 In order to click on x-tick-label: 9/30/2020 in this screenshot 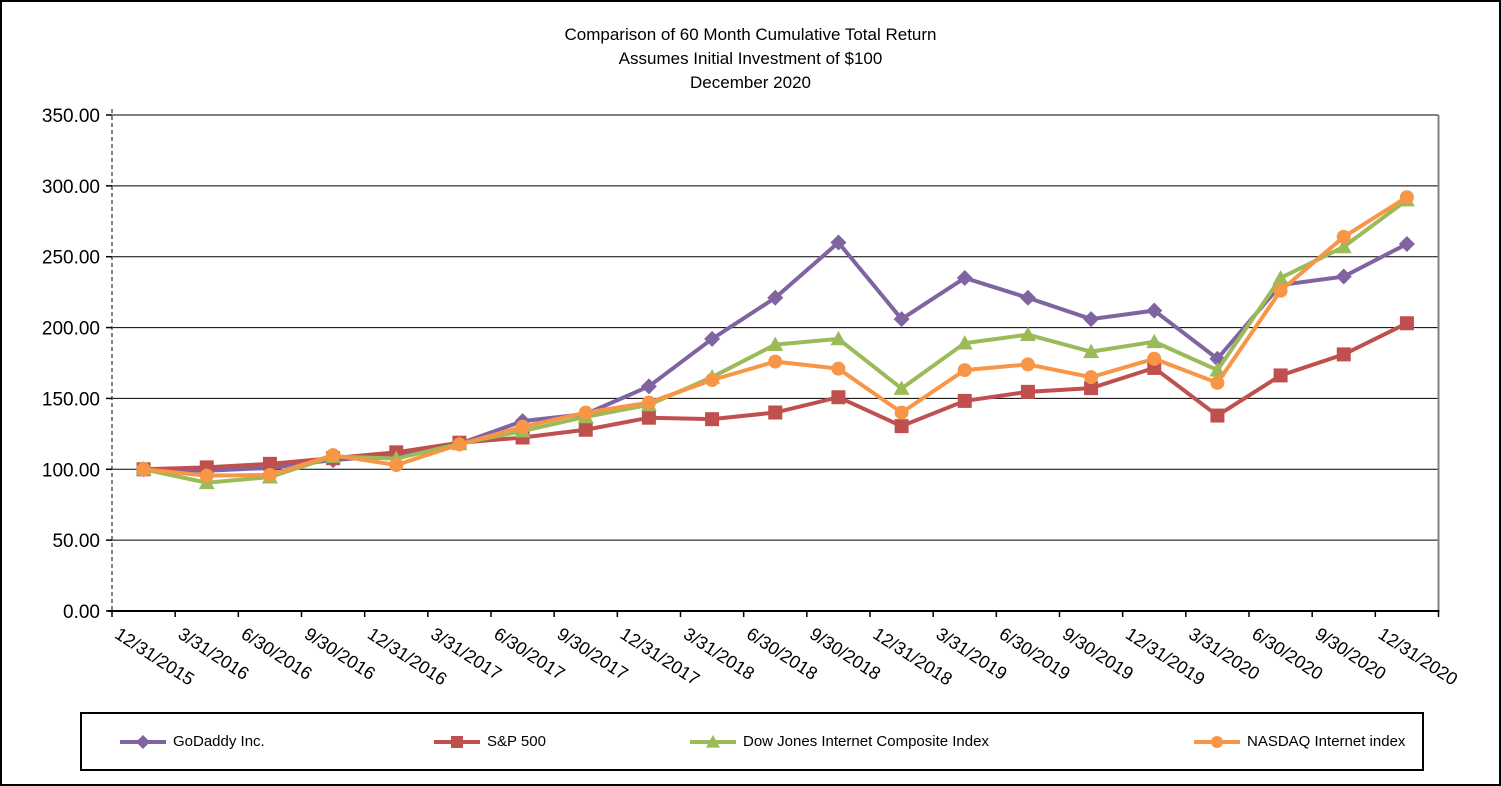, I will do `click(1351, 654)`.